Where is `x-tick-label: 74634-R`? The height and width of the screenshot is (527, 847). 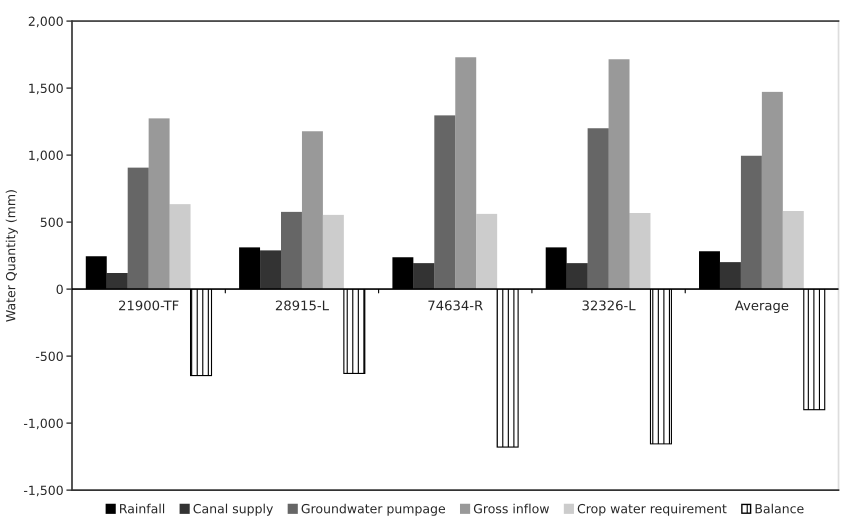 x-tick-label: 74634-R is located at coordinates (455, 305).